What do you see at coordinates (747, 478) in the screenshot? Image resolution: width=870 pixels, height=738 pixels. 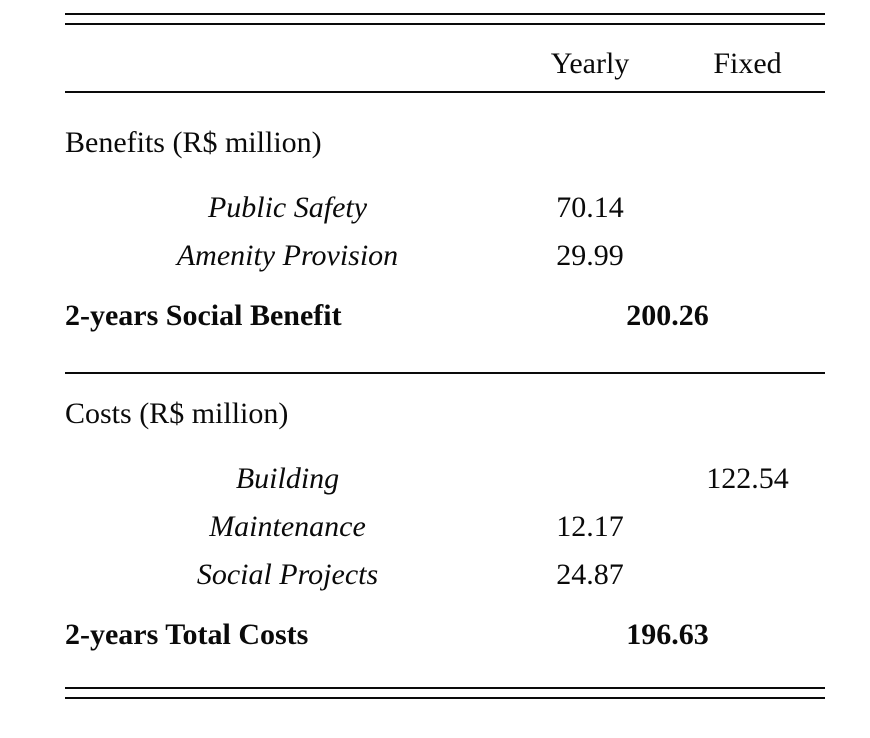 I see `item-value-fixed: 122.54` at bounding box center [747, 478].